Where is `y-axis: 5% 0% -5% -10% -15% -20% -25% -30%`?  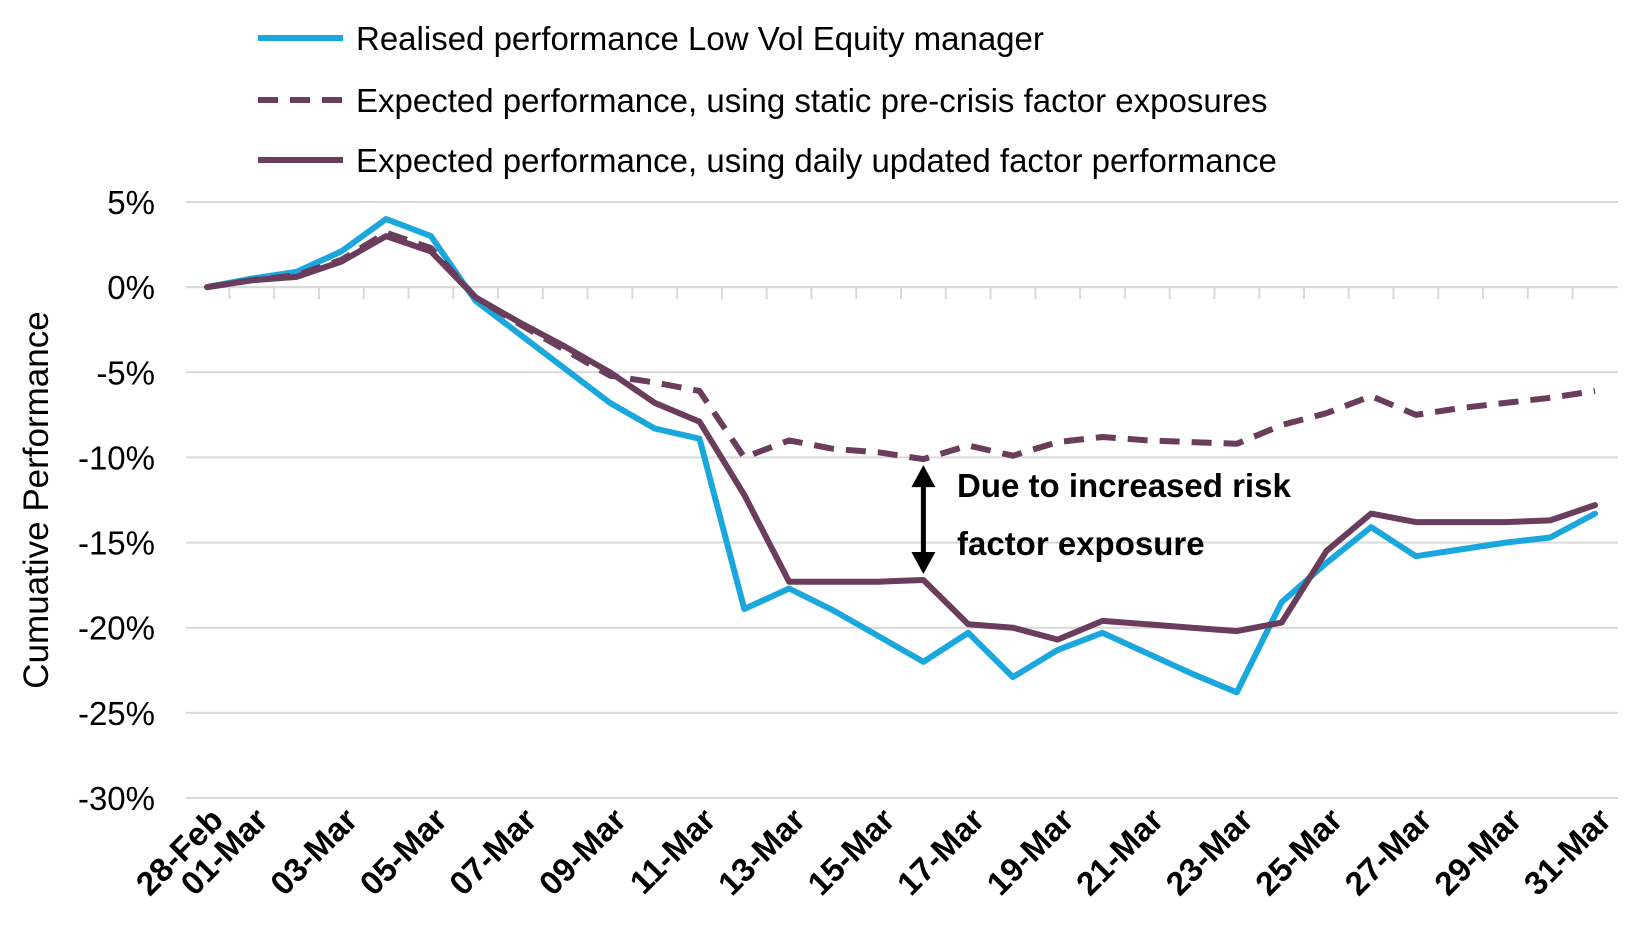
y-axis: 5% 0% -5% -10% -15% -20% -25% -30% is located at coordinates (116, 500).